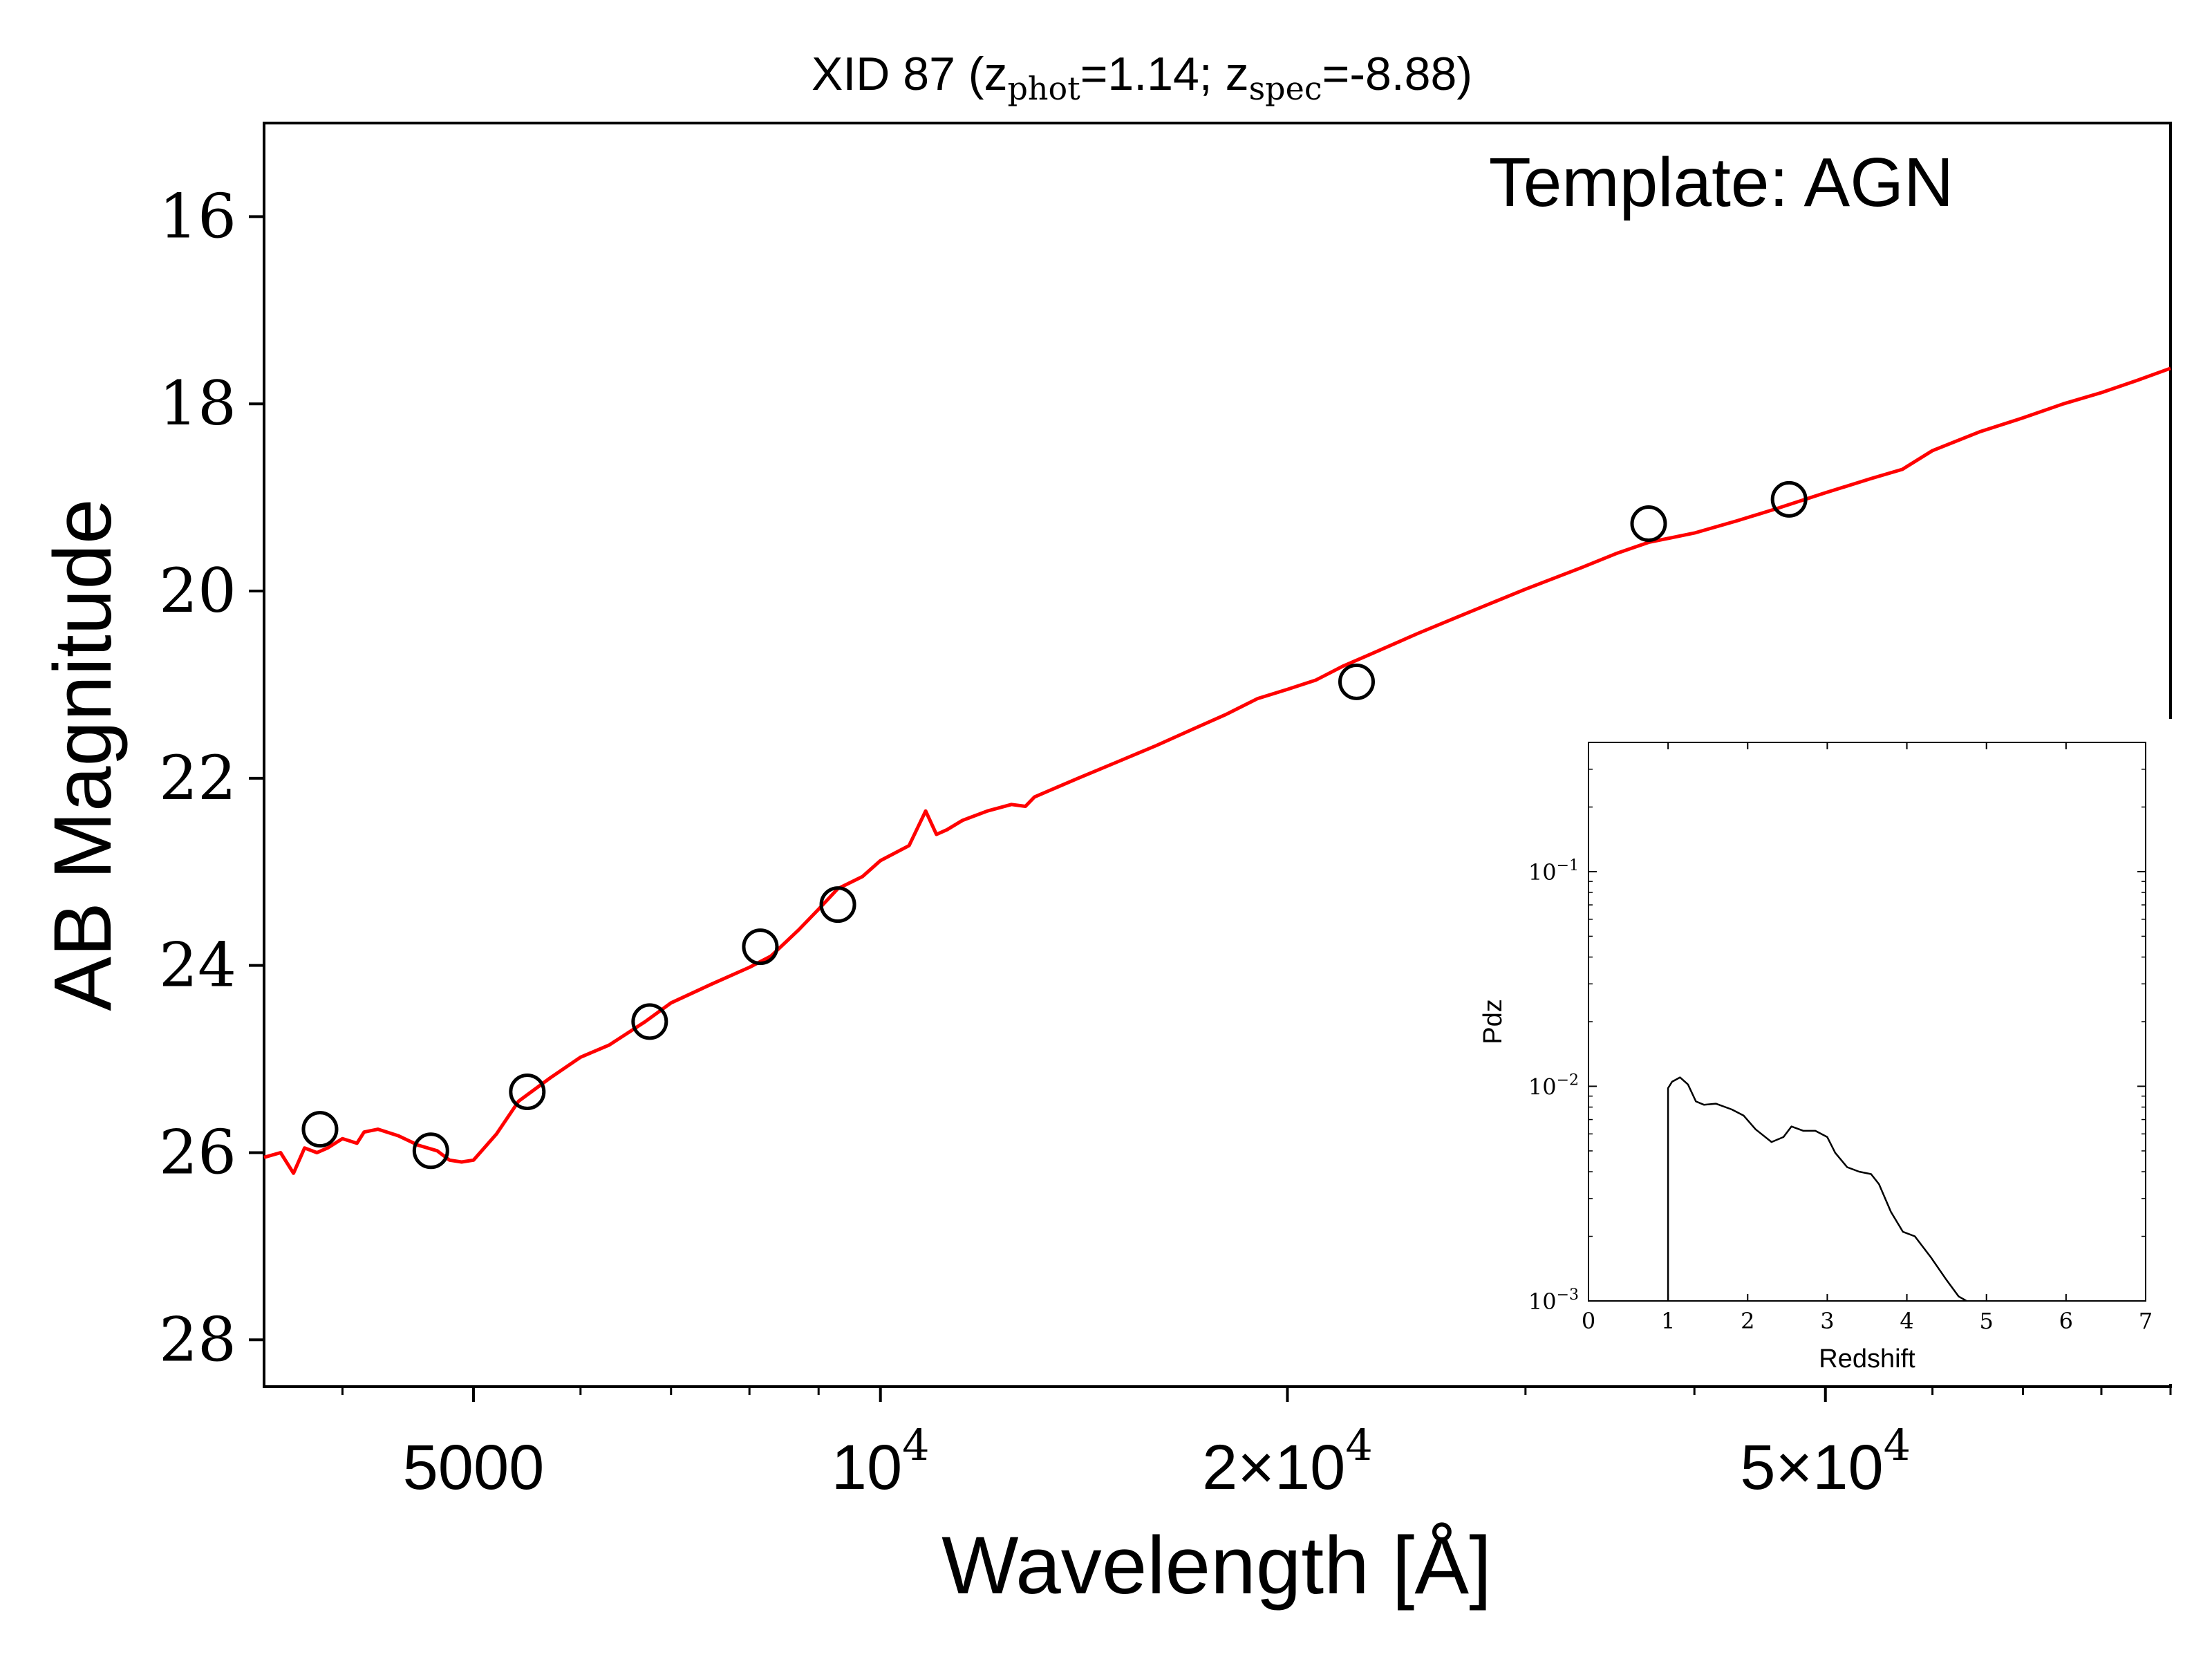 The height and width of the screenshot is (1659, 2212). I want to click on inset-axis-ticks: 0 1 2 3 4 5 6 7 10⁻¹ 10⁻² 10⁻³, so click(1840, 1038).